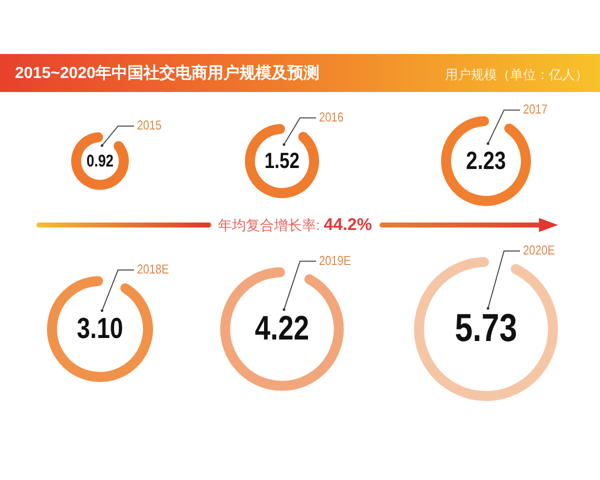 This screenshot has width=600, height=480. I want to click on data-label: 1.52, so click(282, 161).